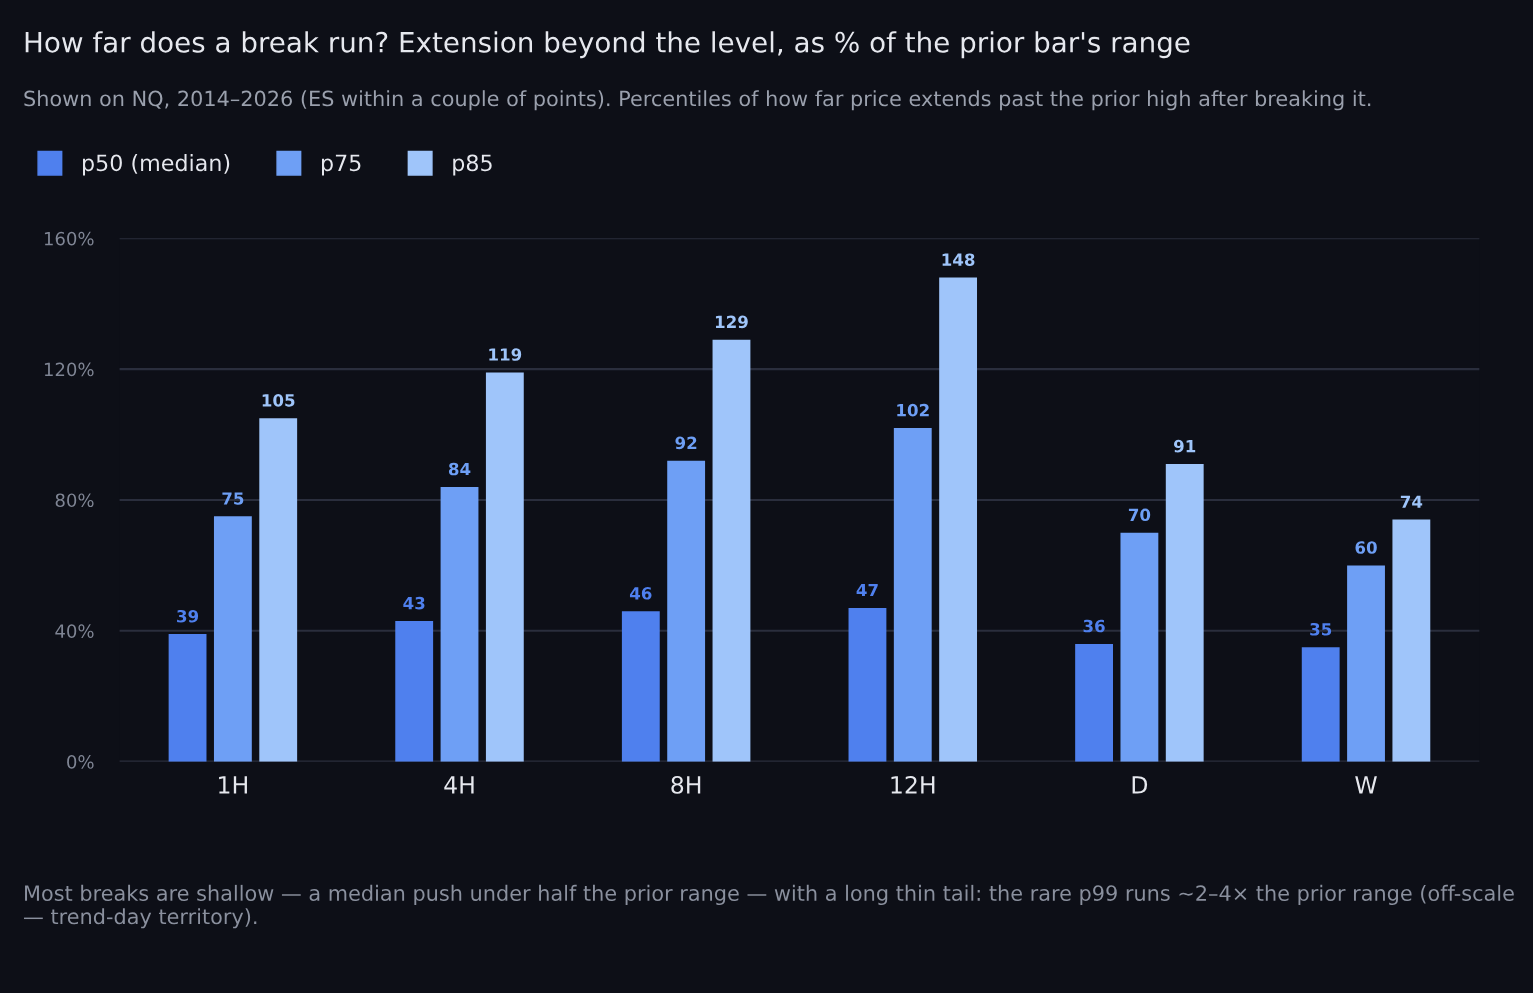 Image resolution: width=1533 pixels, height=993 pixels. Describe the element at coordinates (867, 590) in the screenshot. I see `data-label: 47` at that location.